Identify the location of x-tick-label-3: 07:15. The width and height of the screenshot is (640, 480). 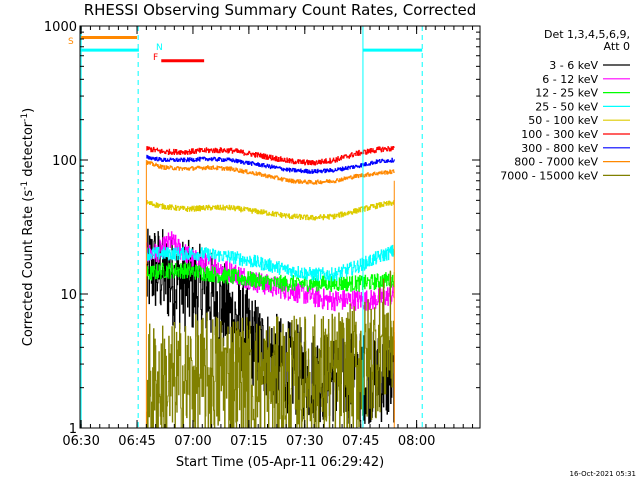
(248, 441).